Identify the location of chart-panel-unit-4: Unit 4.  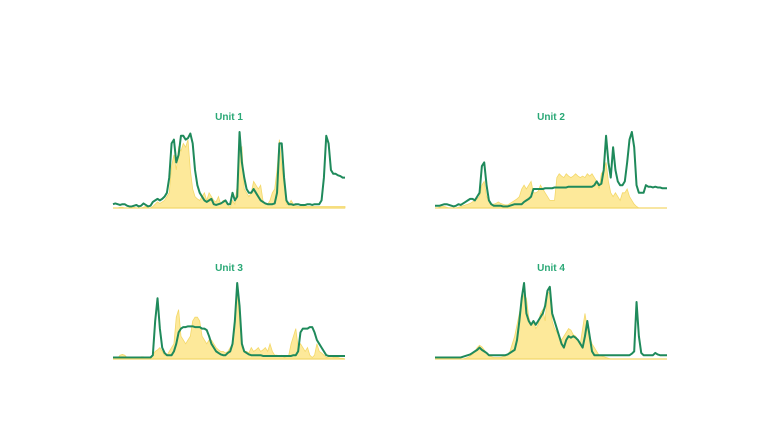
(551, 313).